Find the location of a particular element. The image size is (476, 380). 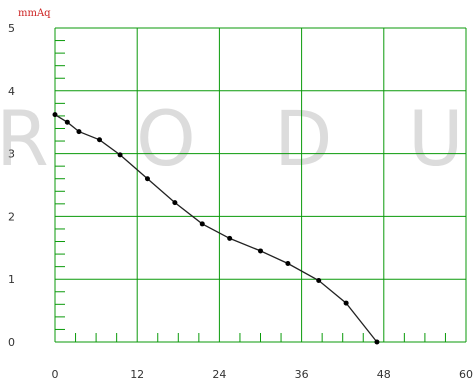

y-unit-label: mmAq is located at coordinates (34, 13).